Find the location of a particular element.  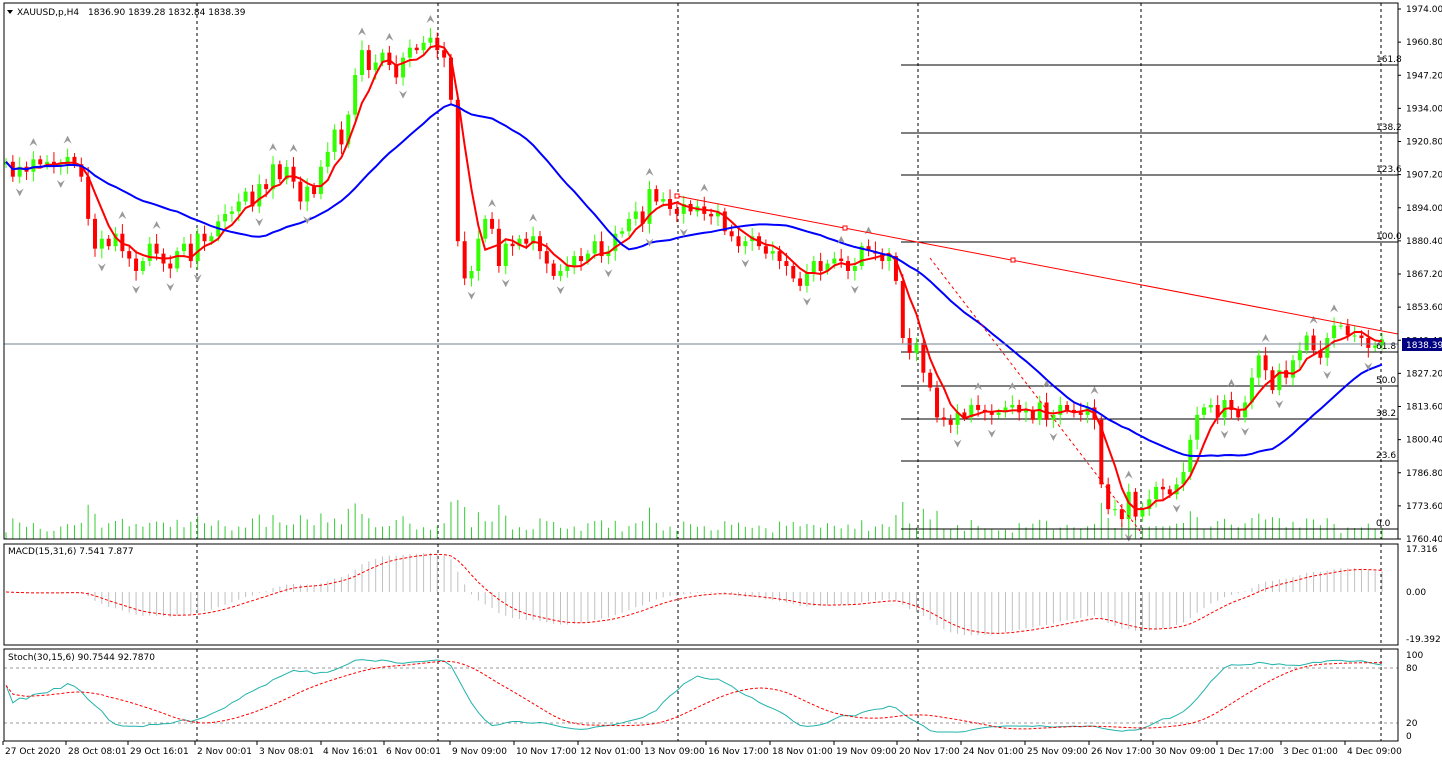

price-tick-label: 1867.20 is located at coordinates (1424, 275).